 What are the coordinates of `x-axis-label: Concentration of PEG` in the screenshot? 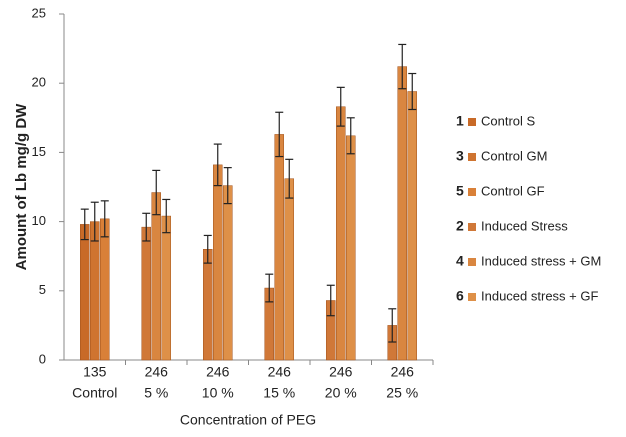 It's located at (248, 420).